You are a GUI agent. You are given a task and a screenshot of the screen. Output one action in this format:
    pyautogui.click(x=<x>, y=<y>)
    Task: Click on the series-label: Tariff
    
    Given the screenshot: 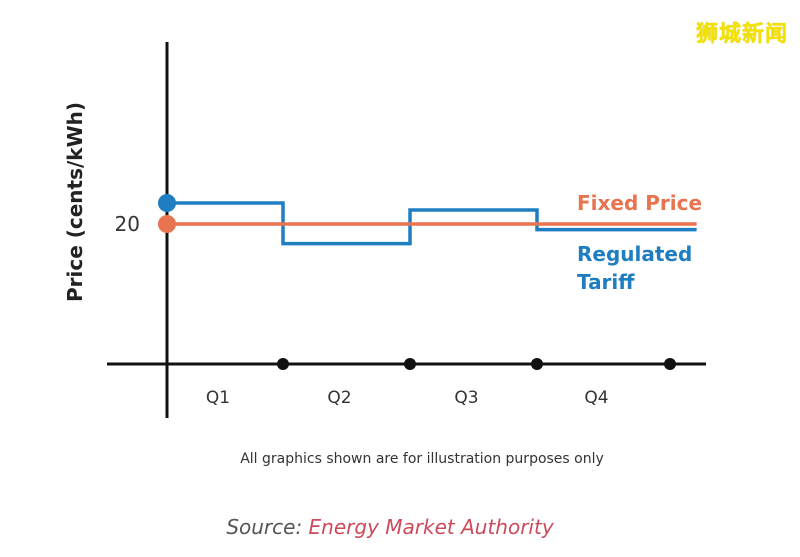 What is the action you would take?
    pyautogui.click(x=606, y=282)
    